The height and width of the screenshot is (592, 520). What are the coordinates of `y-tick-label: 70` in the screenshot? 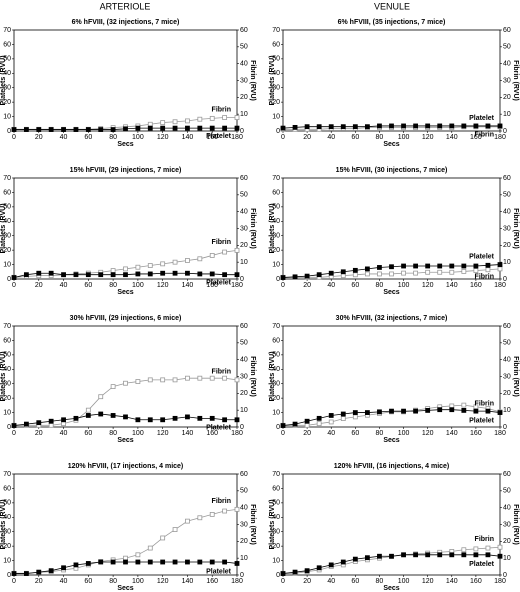 It's located at (276, 30).